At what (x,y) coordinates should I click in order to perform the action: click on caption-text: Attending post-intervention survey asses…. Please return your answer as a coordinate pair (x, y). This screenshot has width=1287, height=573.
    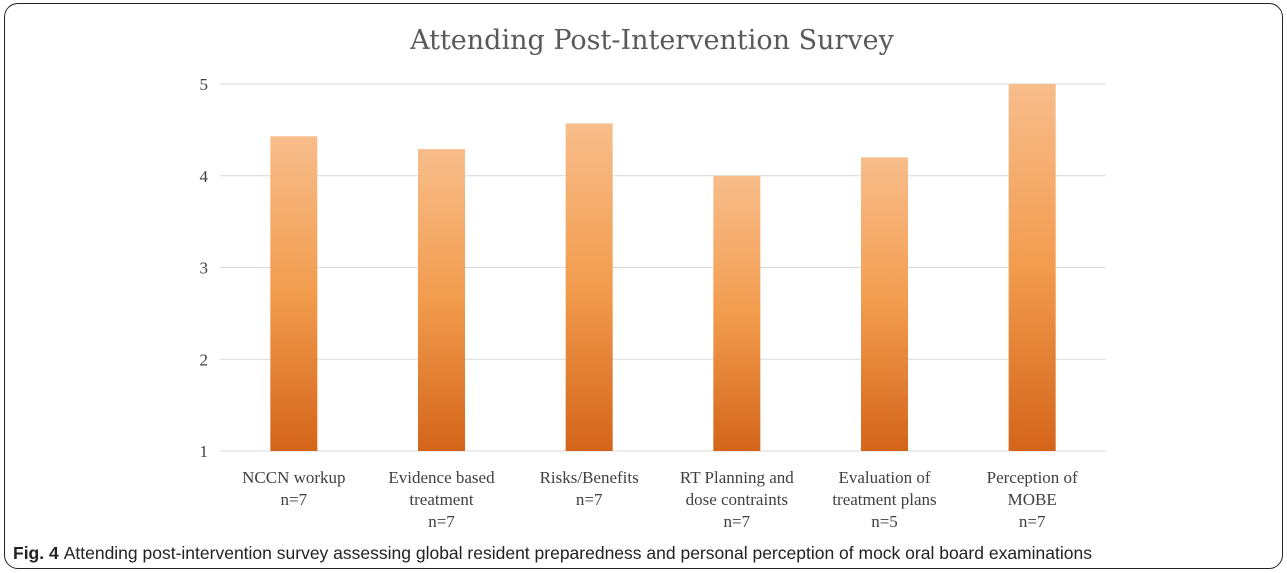
    Looking at the image, I should click on (577, 553).